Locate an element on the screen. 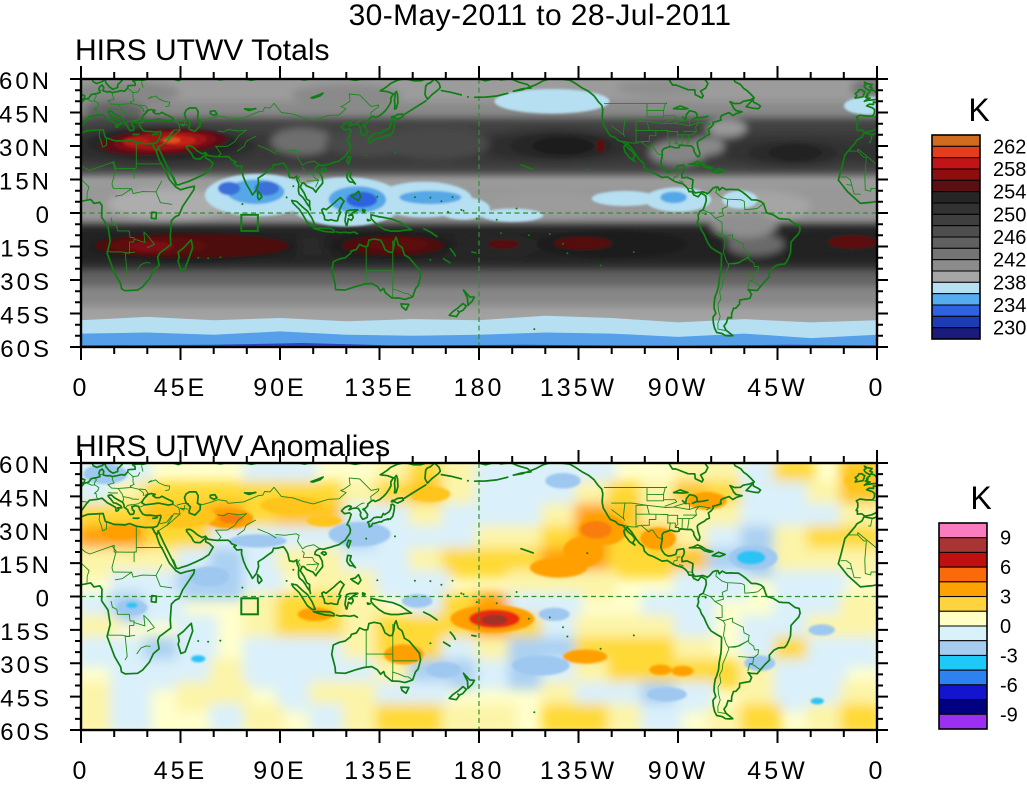 The height and width of the screenshot is (788, 1027). svg-text: HIRS UTWV Anomalies is located at coordinates (232, 446).